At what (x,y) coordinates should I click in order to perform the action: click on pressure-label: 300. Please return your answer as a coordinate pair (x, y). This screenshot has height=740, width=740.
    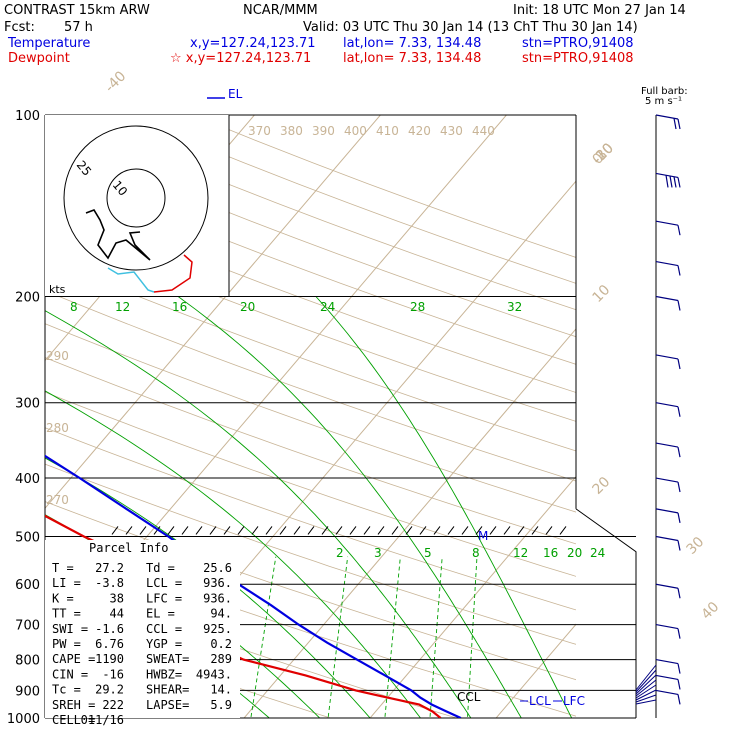
    Looking at the image, I should click on (27, 404).